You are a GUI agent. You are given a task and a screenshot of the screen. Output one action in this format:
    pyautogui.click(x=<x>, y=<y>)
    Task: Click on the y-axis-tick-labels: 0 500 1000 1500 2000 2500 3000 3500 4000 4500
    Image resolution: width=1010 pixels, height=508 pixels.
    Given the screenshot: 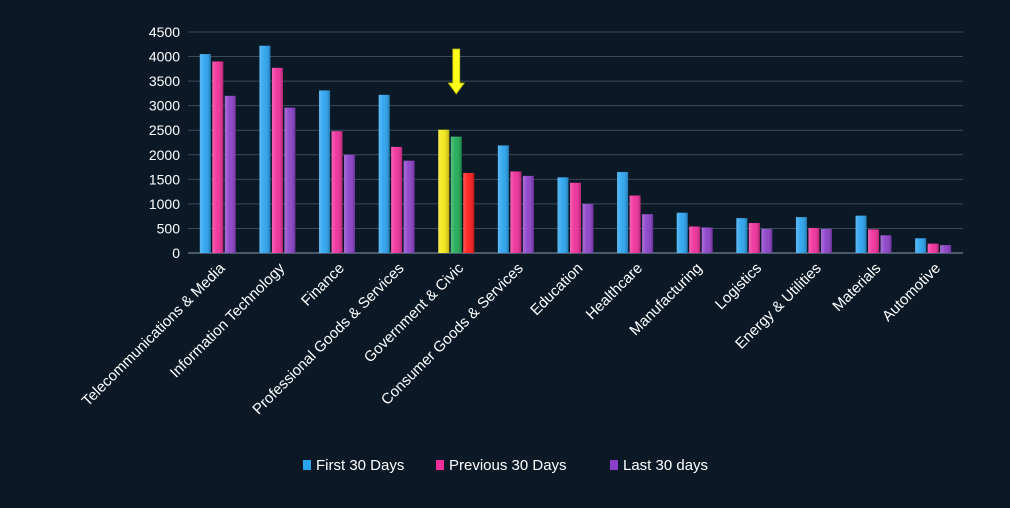 What is the action you would take?
    pyautogui.click(x=164, y=142)
    